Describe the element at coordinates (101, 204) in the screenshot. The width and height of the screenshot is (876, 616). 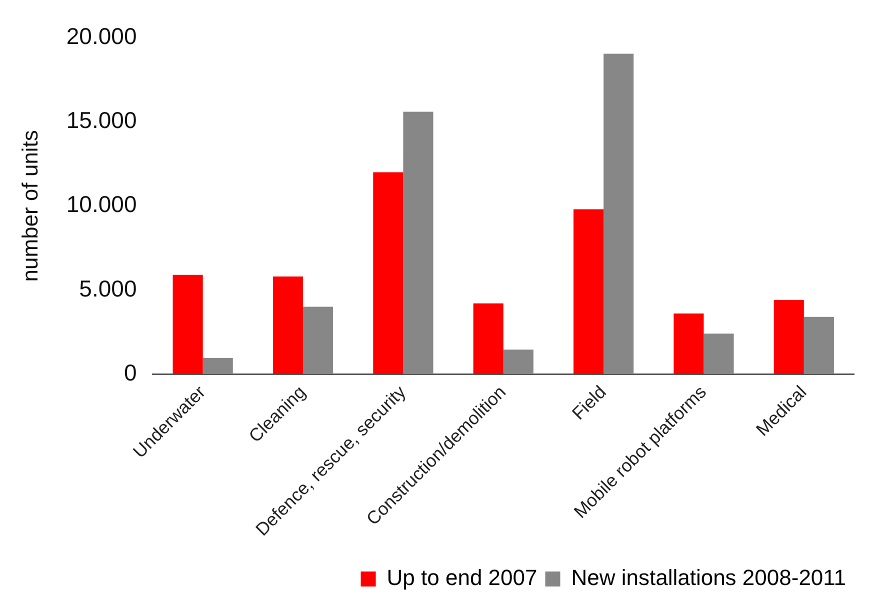
I see `y-tick-label: 10.000` at that location.